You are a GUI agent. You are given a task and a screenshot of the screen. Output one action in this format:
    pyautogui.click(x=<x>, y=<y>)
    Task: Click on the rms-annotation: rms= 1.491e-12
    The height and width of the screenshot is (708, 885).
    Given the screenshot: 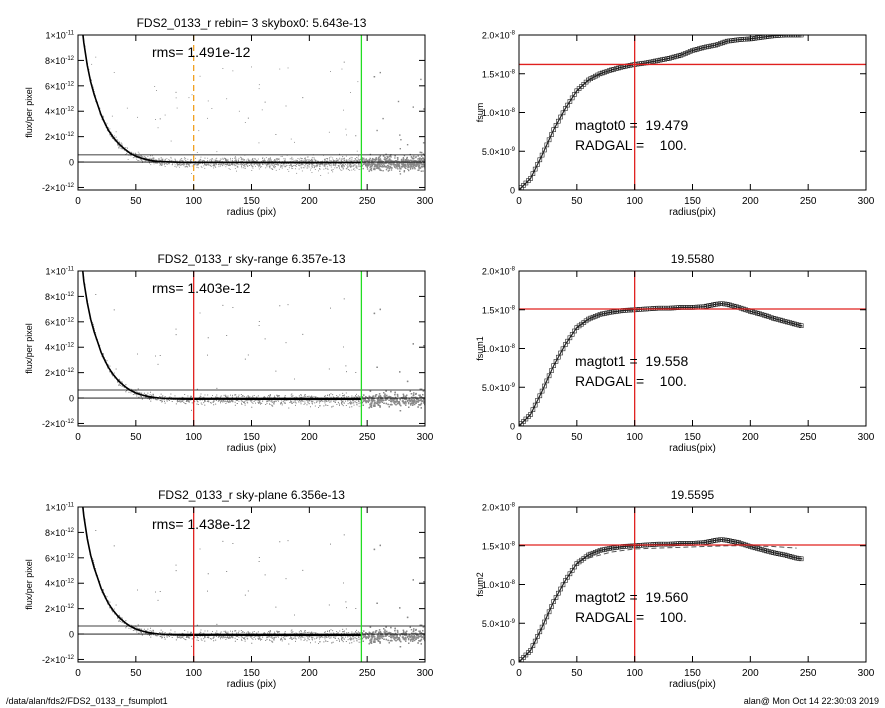 What is the action you would take?
    pyautogui.click(x=201, y=52)
    